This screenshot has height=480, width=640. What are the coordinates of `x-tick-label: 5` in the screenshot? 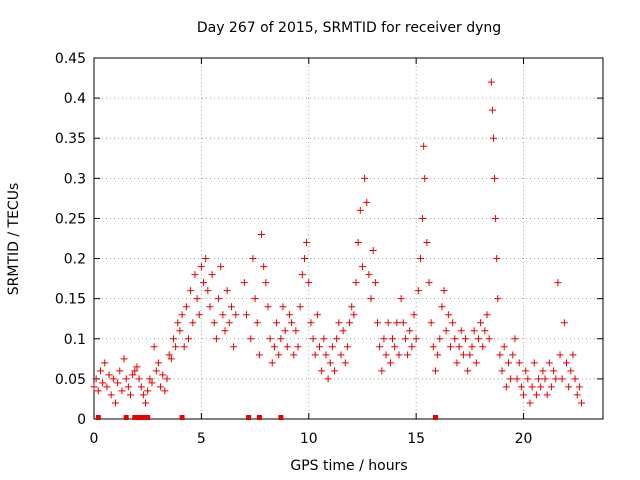 It's located at (201, 439).